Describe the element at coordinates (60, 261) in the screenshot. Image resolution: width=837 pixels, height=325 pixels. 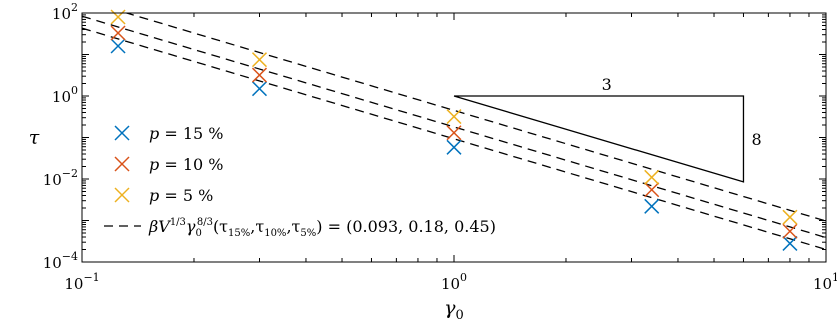
I see `y-tick-label-1e-4: 10⁻⁴` at that location.